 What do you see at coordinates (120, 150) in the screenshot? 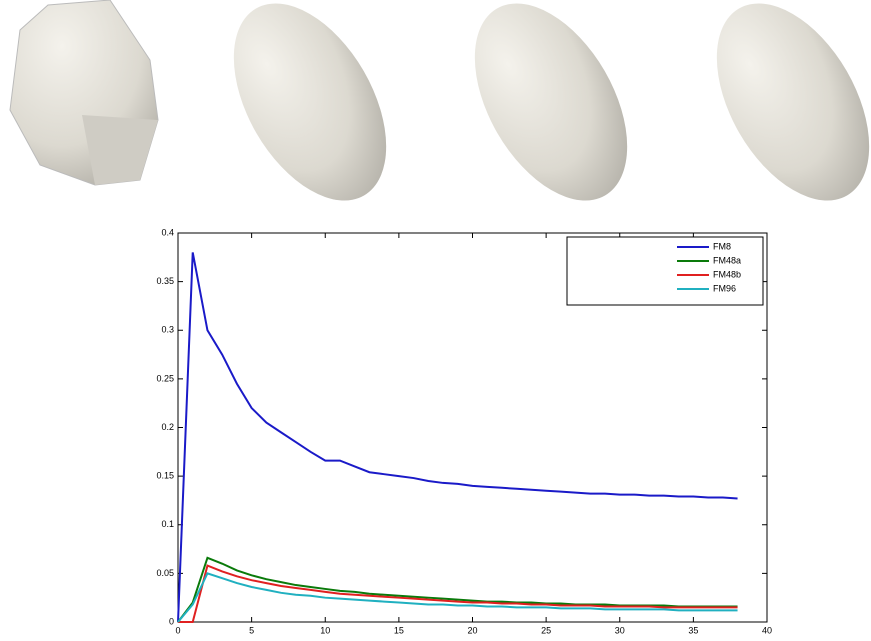
I see `rendering-face` at bounding box center [120, 150].